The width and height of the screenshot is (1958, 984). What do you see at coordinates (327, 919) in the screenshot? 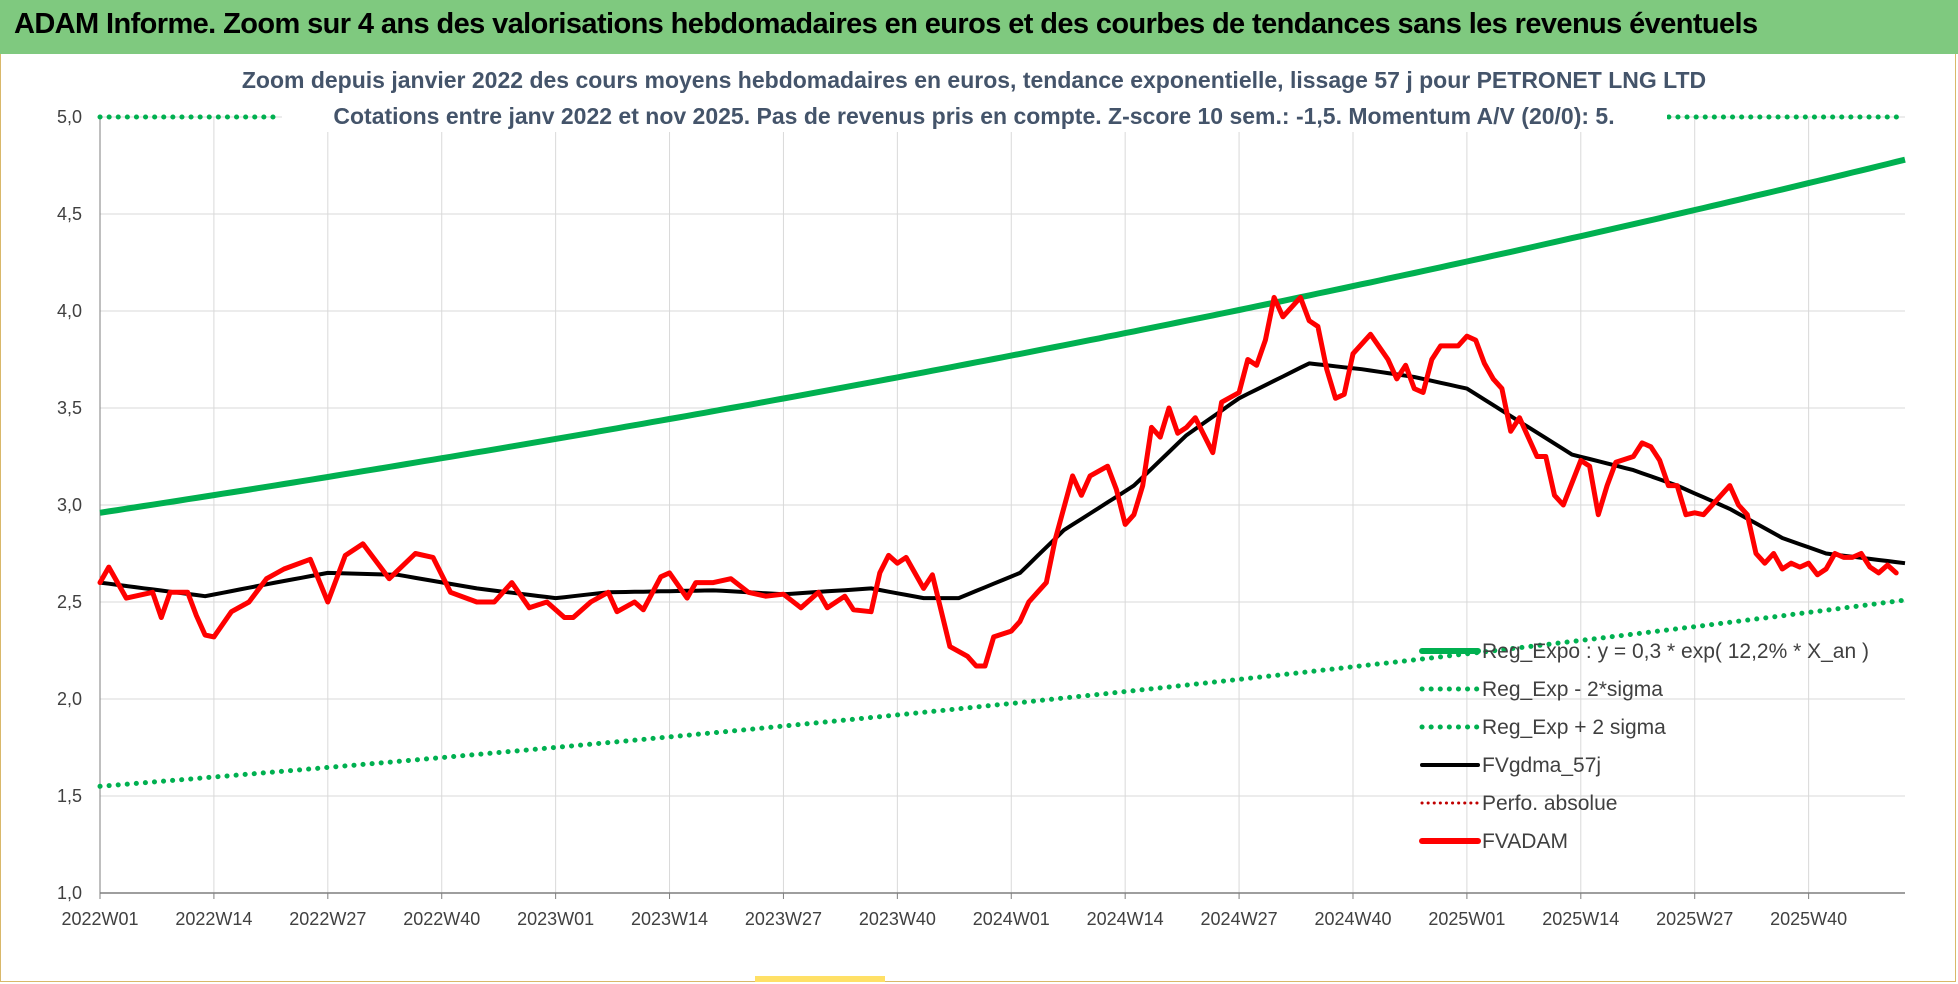
I see `x-tick-label: 2022W27` at bounding box center [327, 919].